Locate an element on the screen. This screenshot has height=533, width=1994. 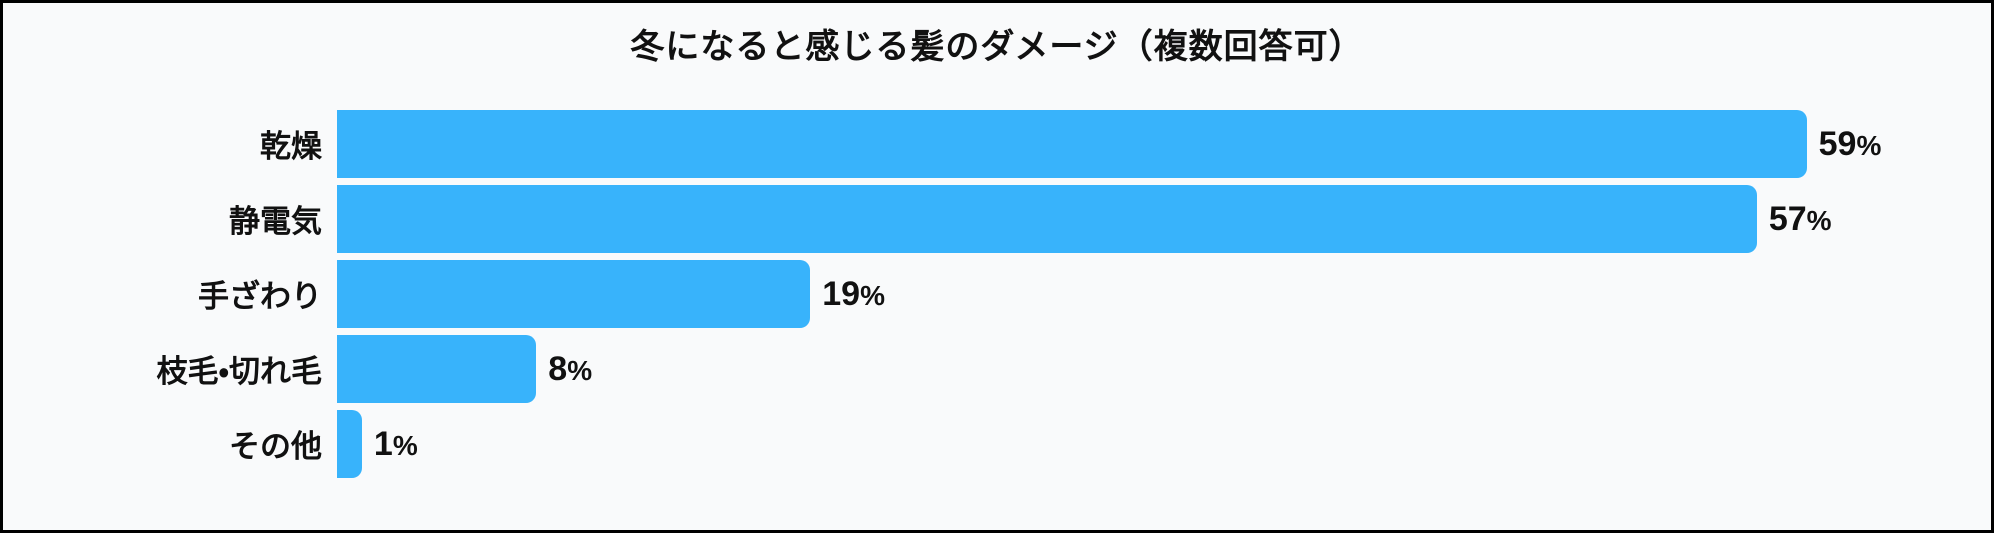
bar-row-kansou: 乾燥 59% is located at coordinates (997, 143).